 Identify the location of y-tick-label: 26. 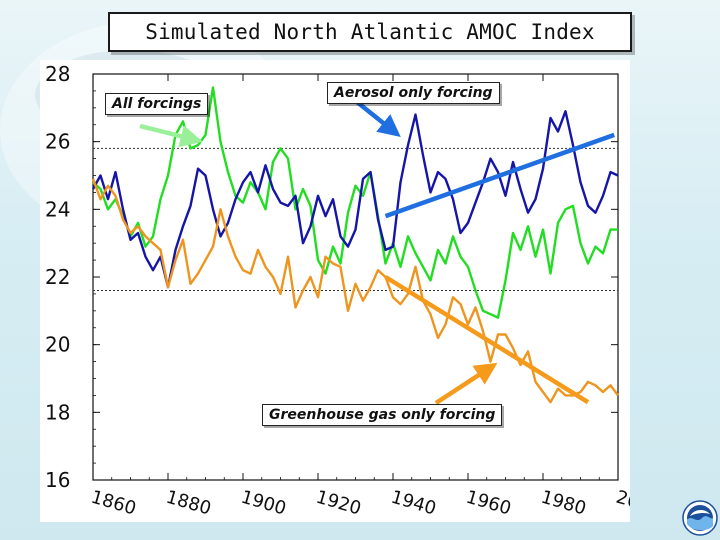
(57, 142).